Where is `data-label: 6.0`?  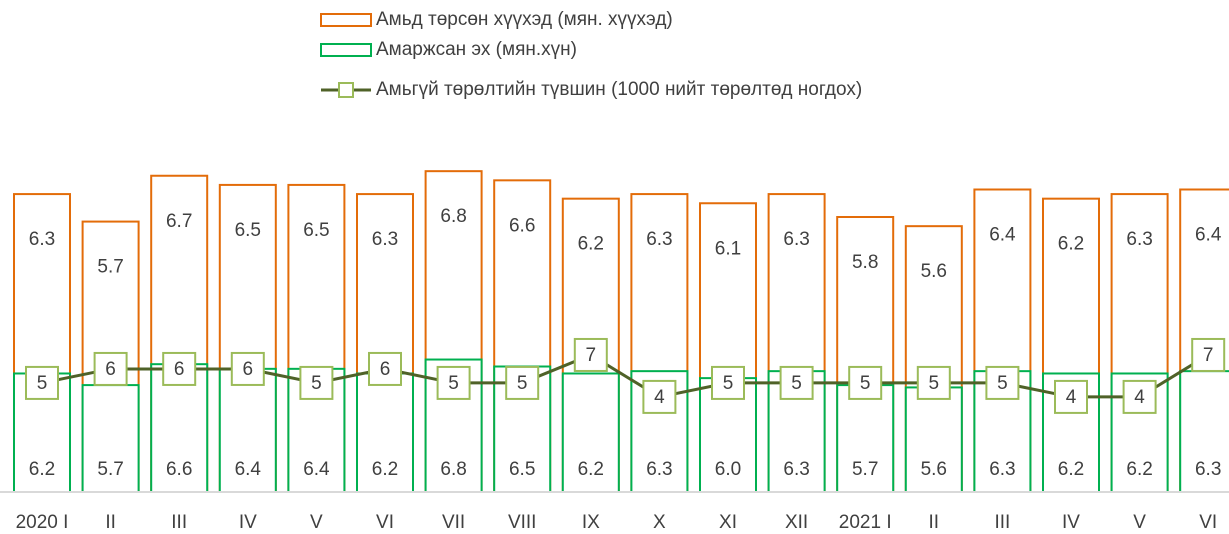 data-label: 6.0 is located at coordinates (728, 469).